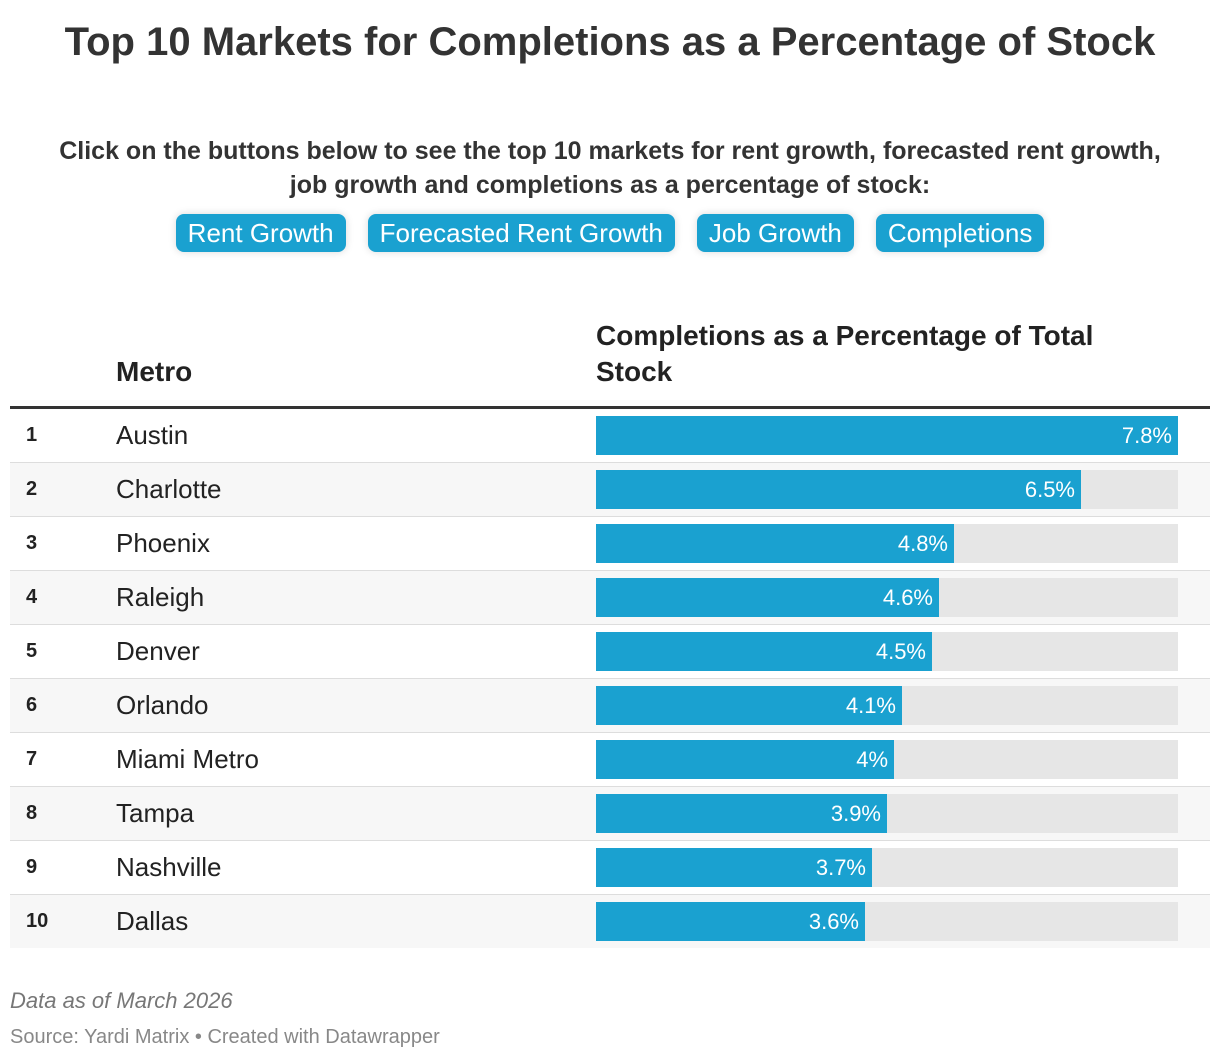 The width and height of the screenshot is (1220, 1062). Describe the element at coordinates (521, 233) in the screenshot. I see `forecasted-rent-growth-button: Forecasted Rent Growth` at that location.